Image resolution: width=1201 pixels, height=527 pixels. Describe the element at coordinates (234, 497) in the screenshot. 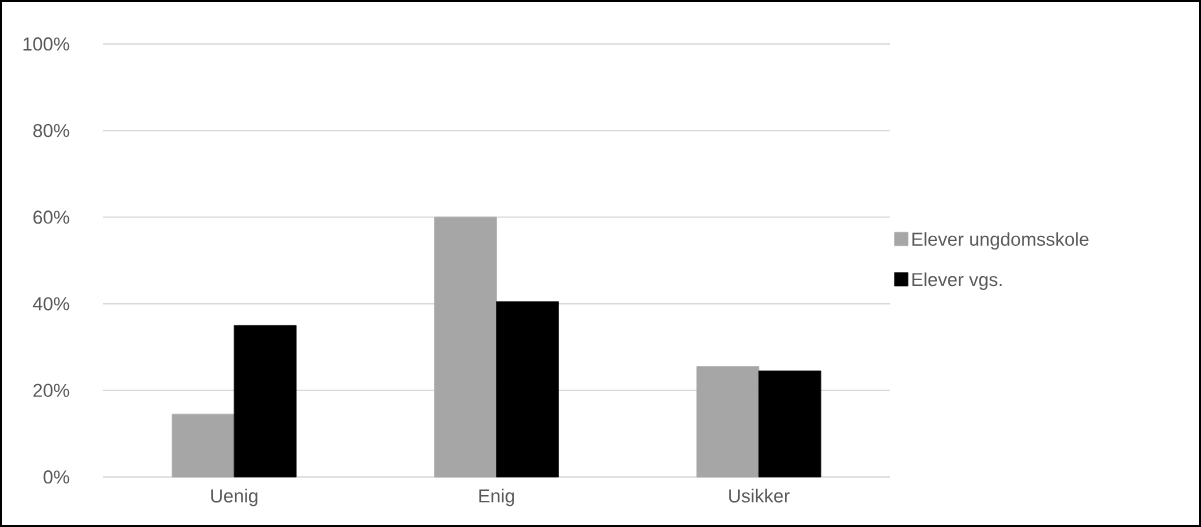

I see `x-tick-label: Uenig` at that location.